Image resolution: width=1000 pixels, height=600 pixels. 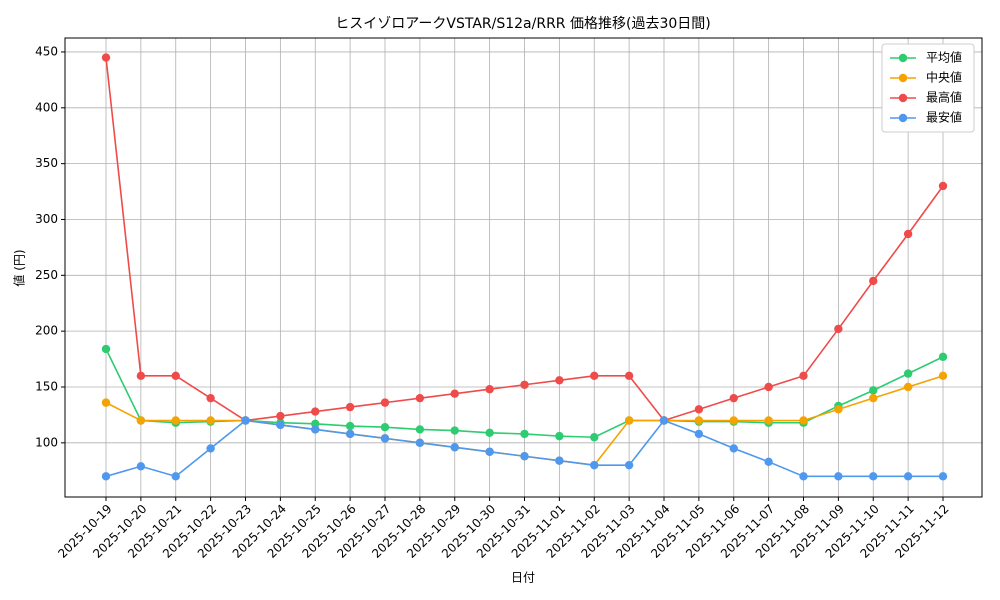 What do you see at coordinates (19, 267) in the screenshot?
I see `y-axis-label: 値 (円)` at bounding box center [19, 267].